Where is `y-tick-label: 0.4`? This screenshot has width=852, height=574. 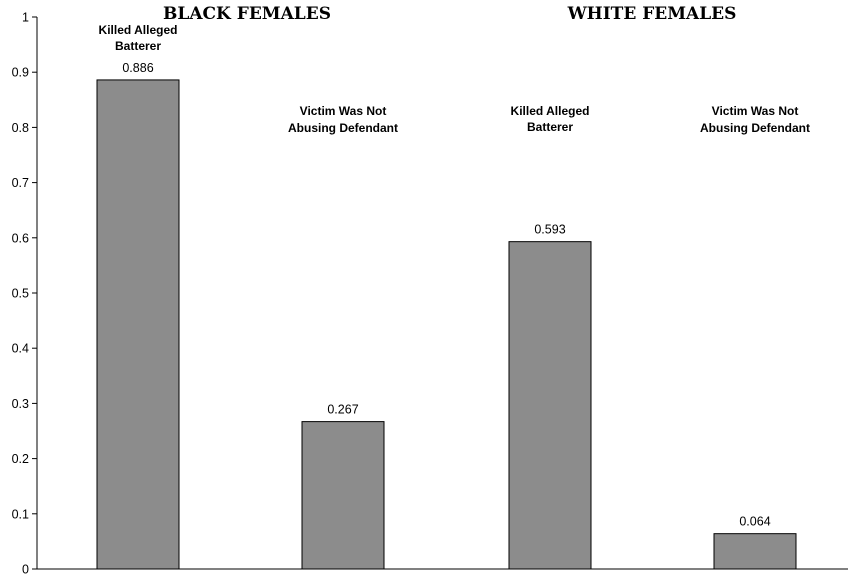 y-tick-label: 0.4 is located at coordinates (20, 349).